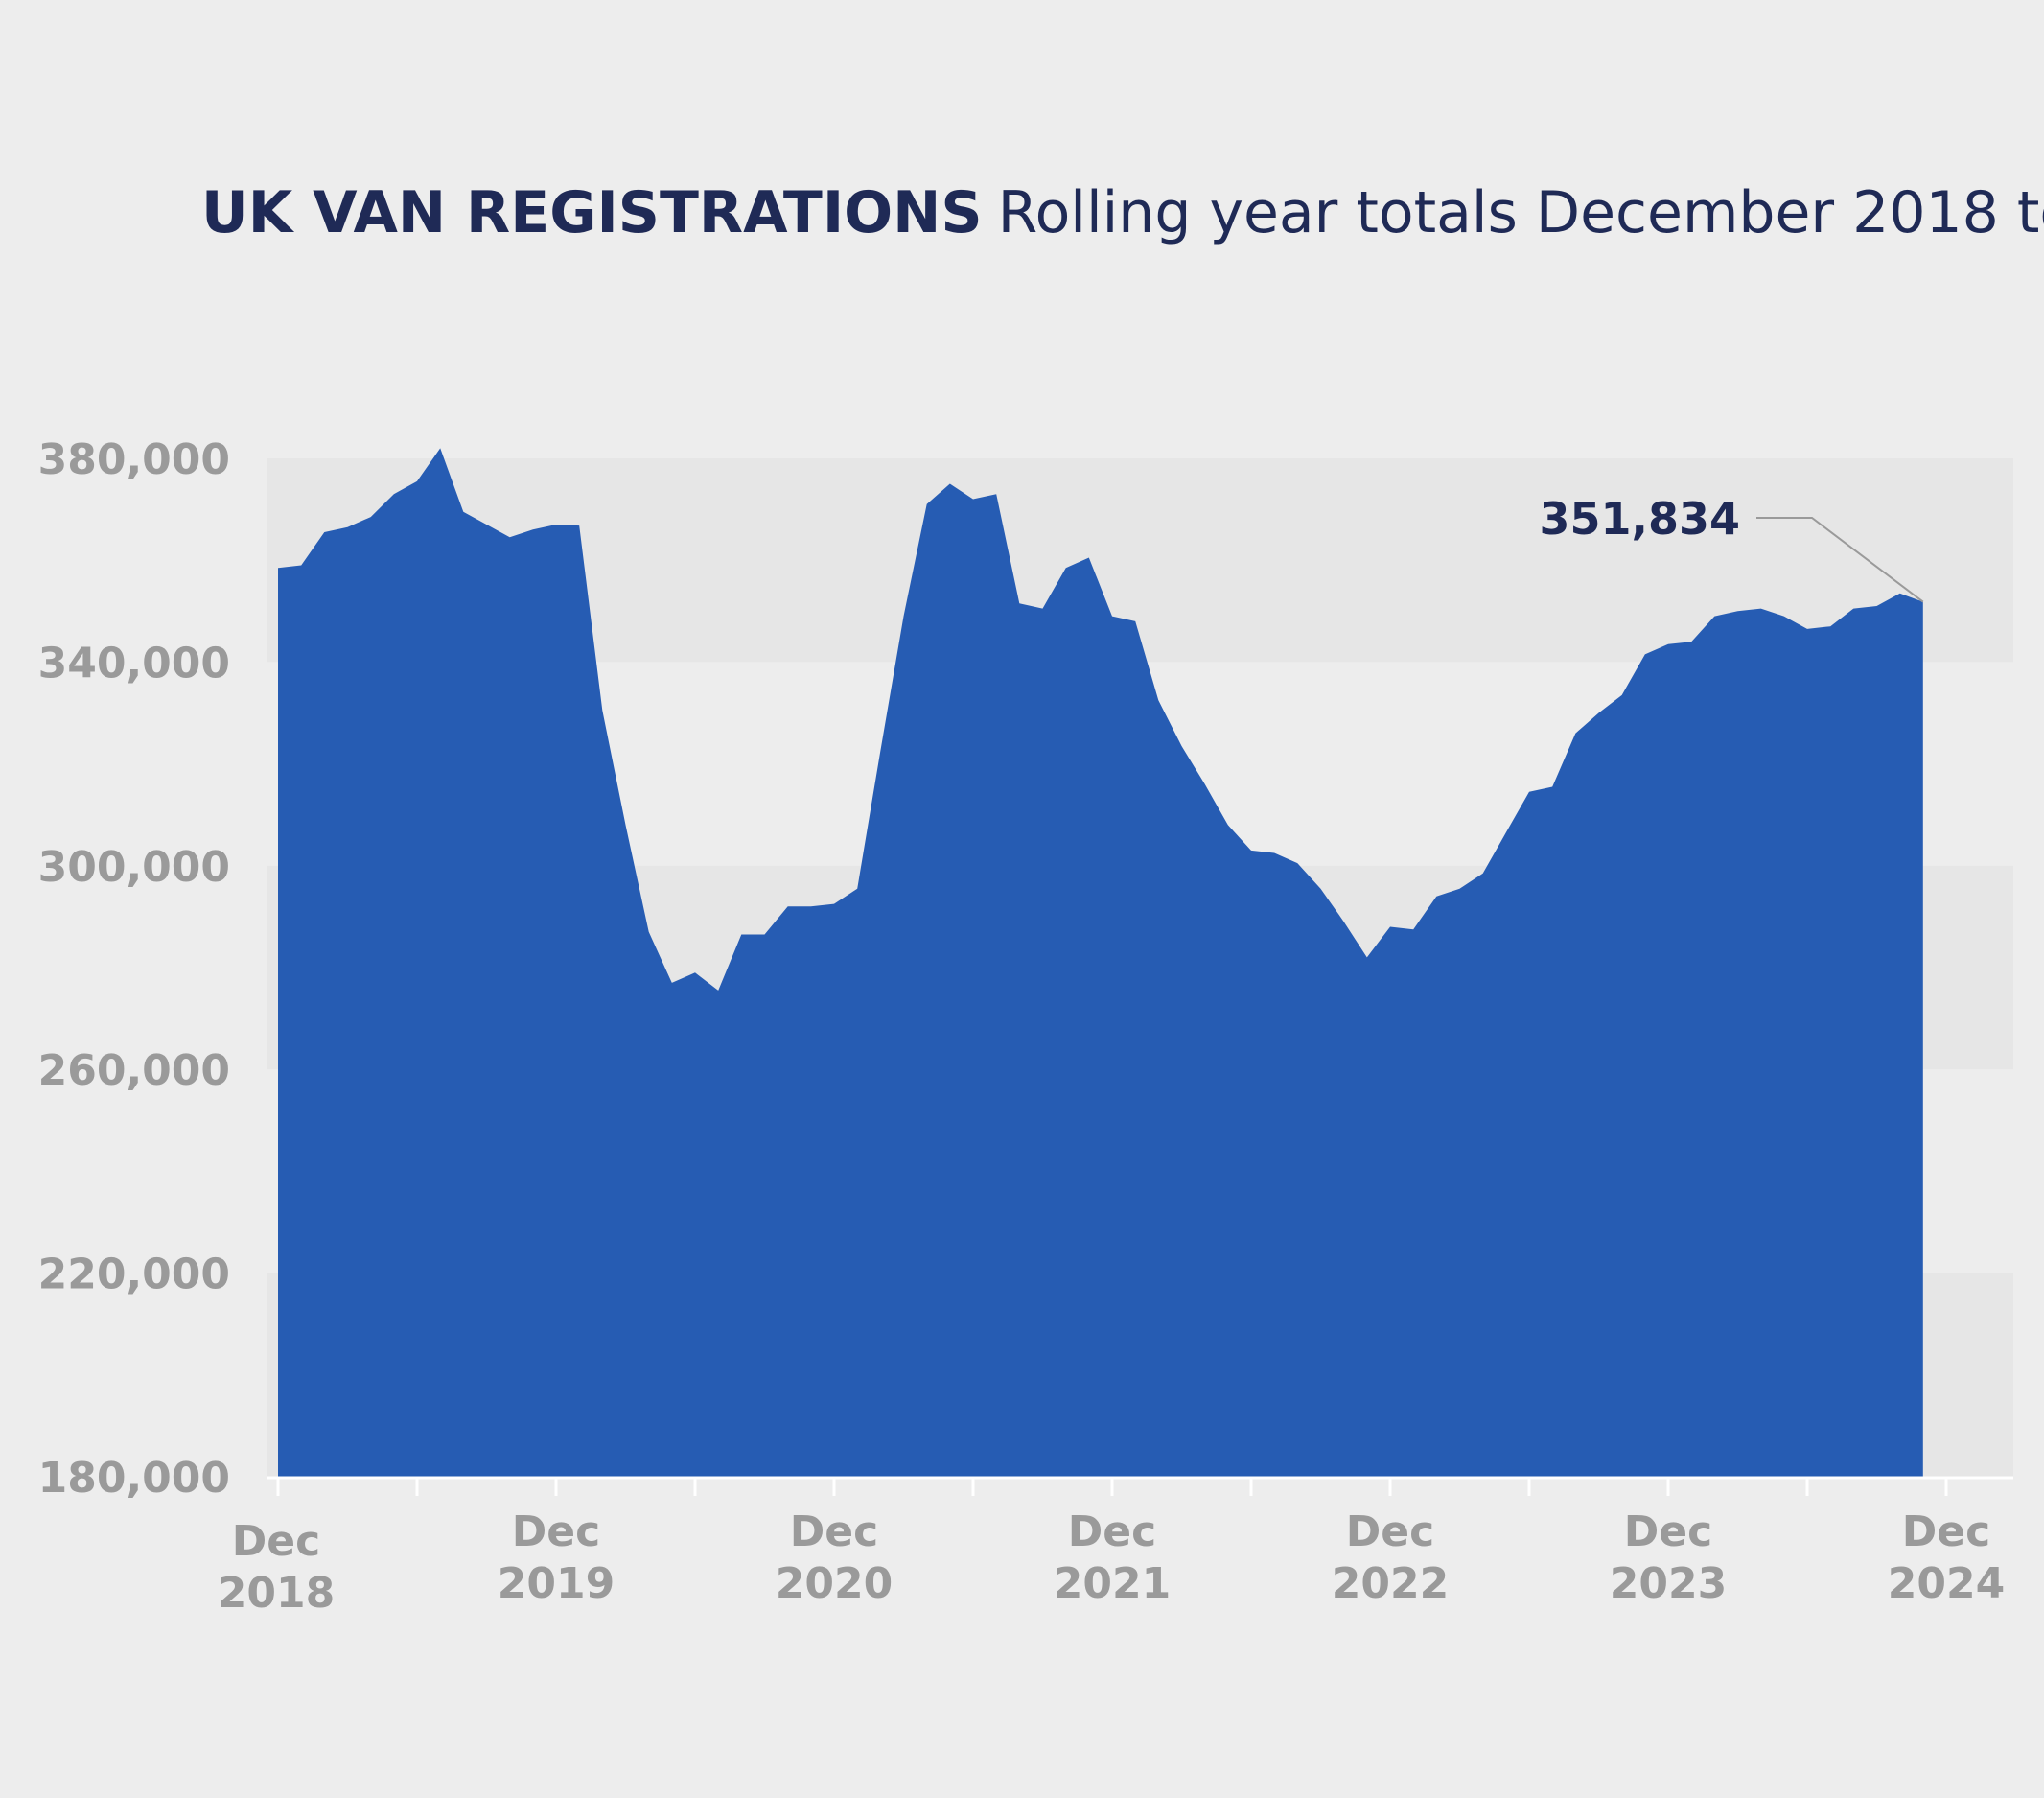  Describe the element at coordinates (1112, 1583) in the screenshot. I see `x-tick-label: 2021` at that location.